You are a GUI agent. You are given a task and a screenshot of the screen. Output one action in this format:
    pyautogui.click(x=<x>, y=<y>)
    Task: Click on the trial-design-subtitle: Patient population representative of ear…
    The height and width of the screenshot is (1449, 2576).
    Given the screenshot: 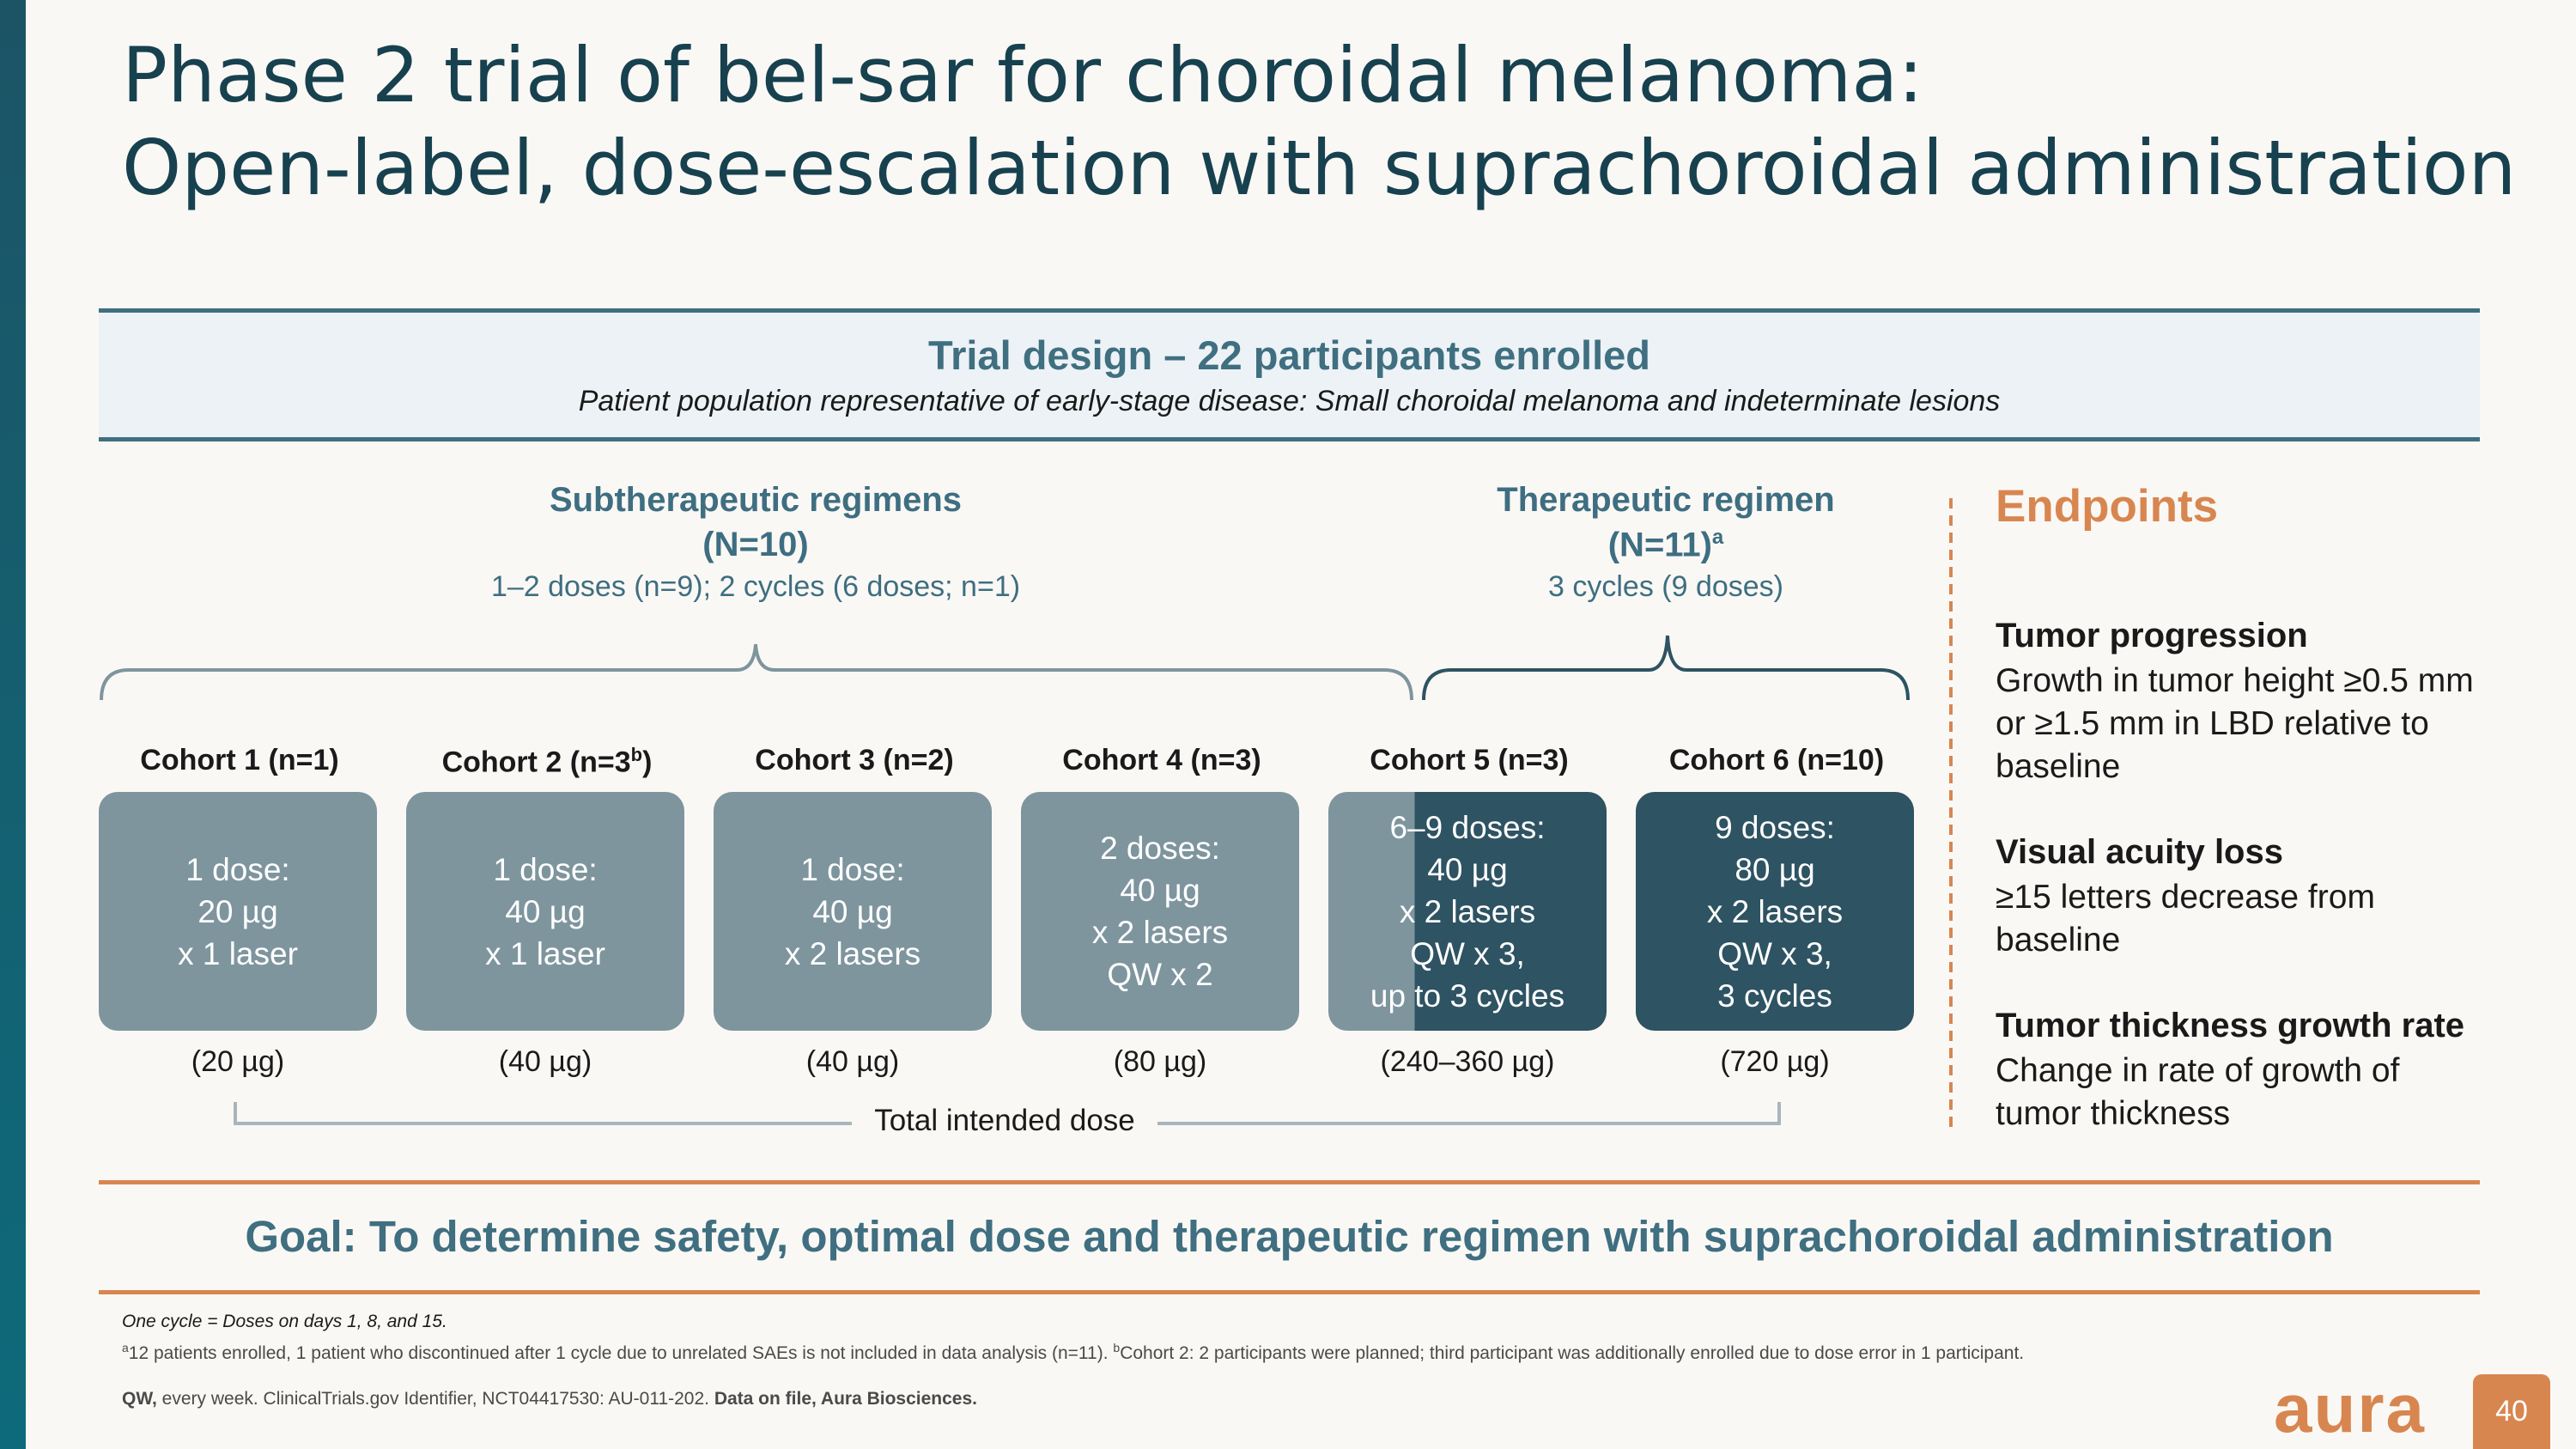 What is the action you would take?
    pyautogui.click(x=1290, y=401)
    